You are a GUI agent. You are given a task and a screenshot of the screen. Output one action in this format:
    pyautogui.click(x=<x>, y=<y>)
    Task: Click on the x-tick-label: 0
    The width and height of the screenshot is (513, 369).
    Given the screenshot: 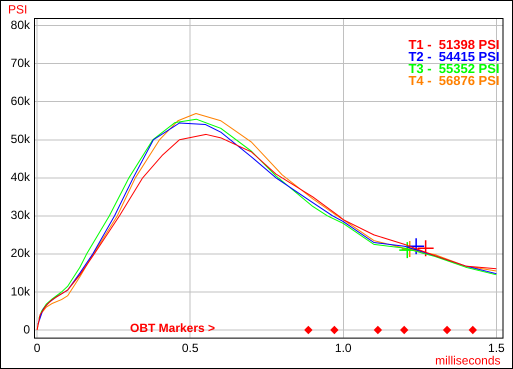 What is the action you would take?
    pyautogui.click(x=37, y=348)
    